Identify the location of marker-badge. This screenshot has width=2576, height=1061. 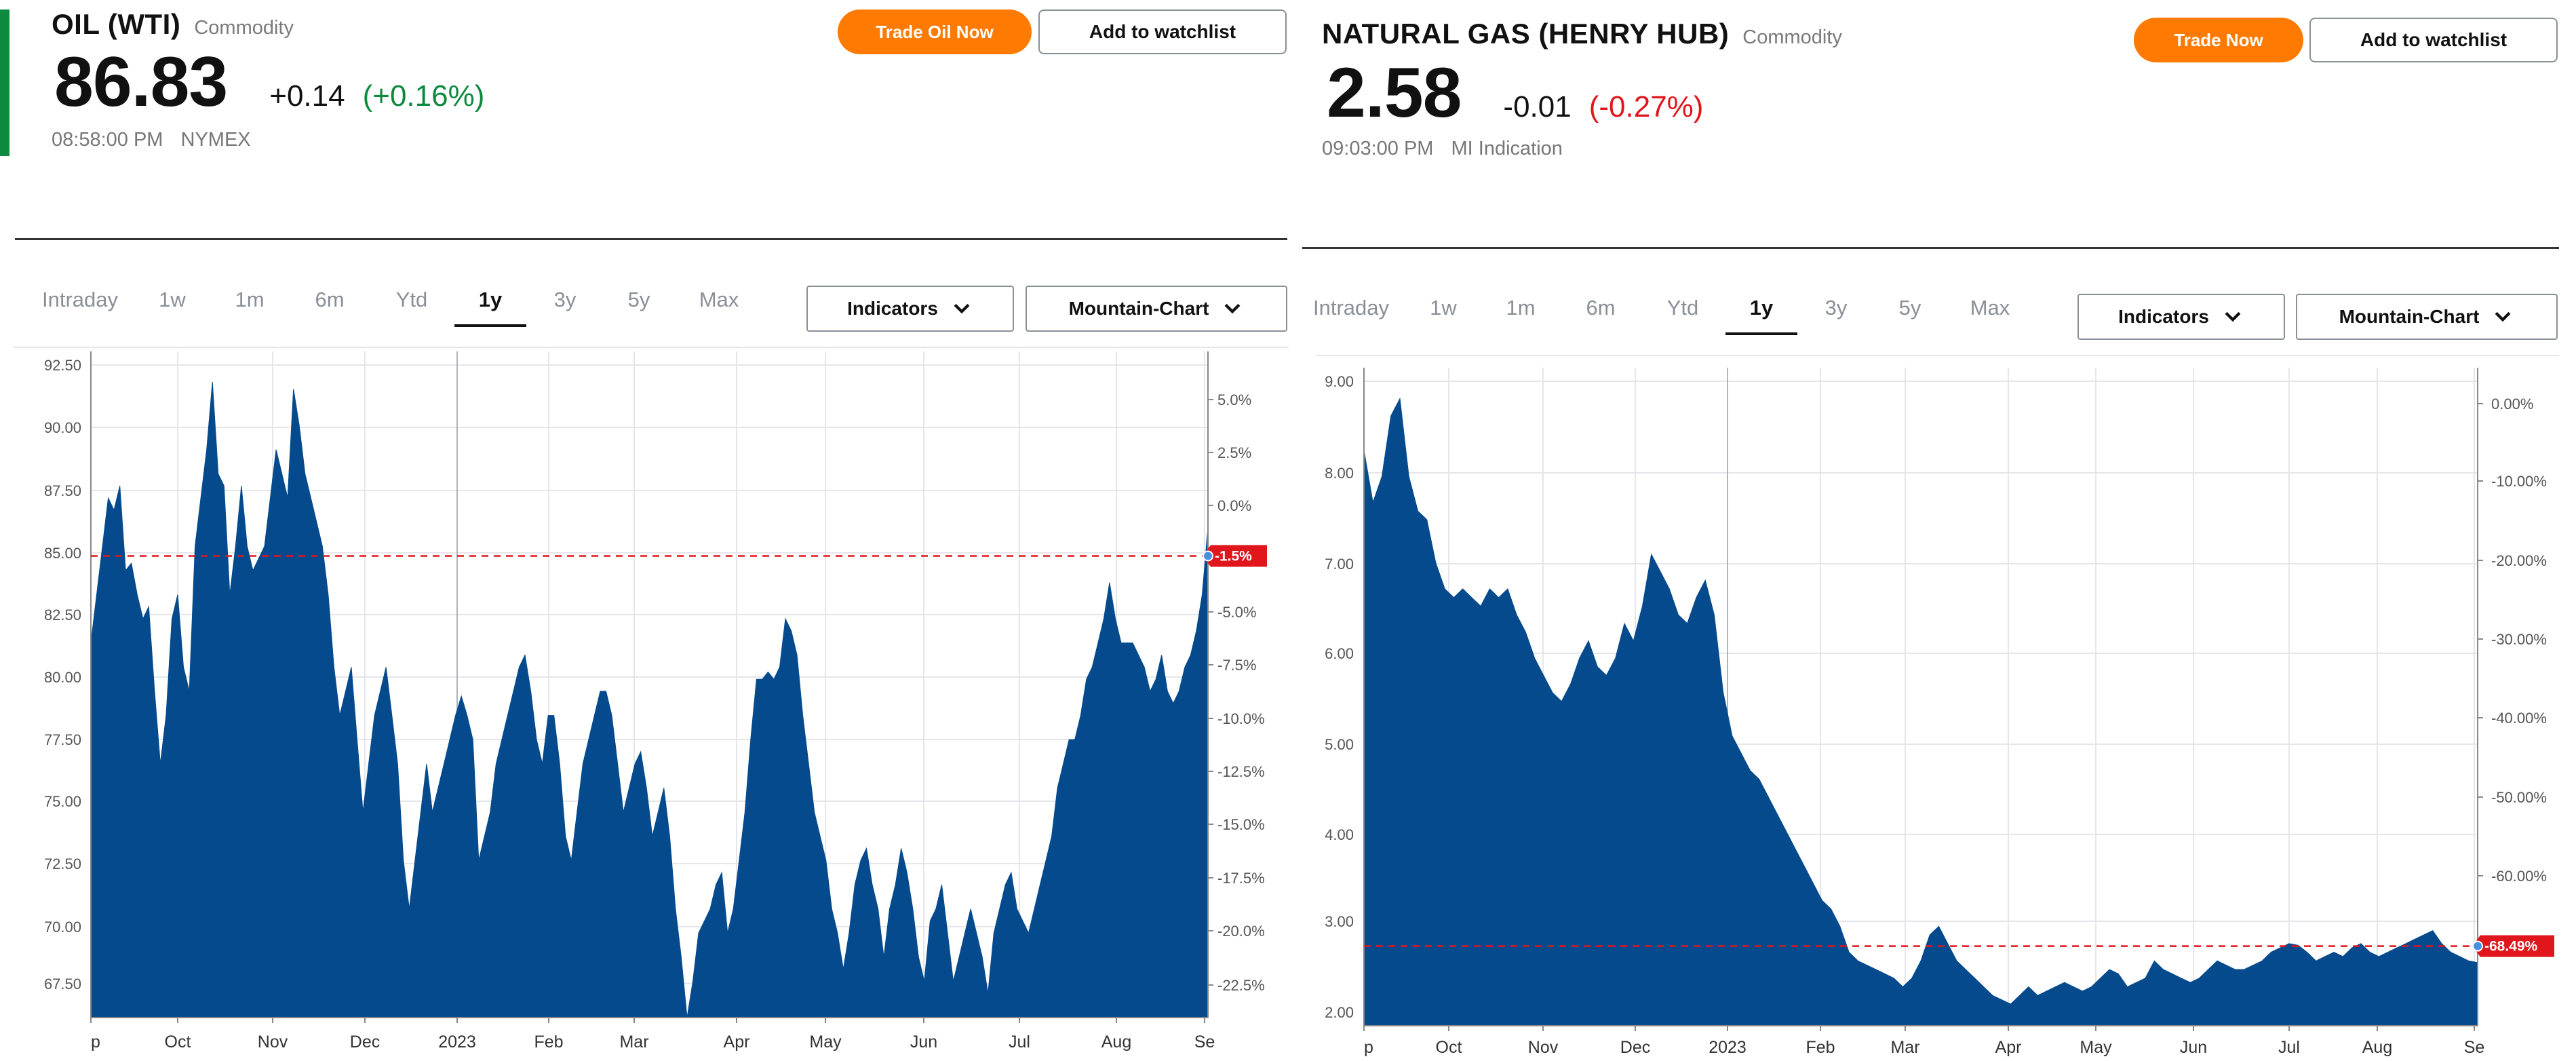
(1235, 556).